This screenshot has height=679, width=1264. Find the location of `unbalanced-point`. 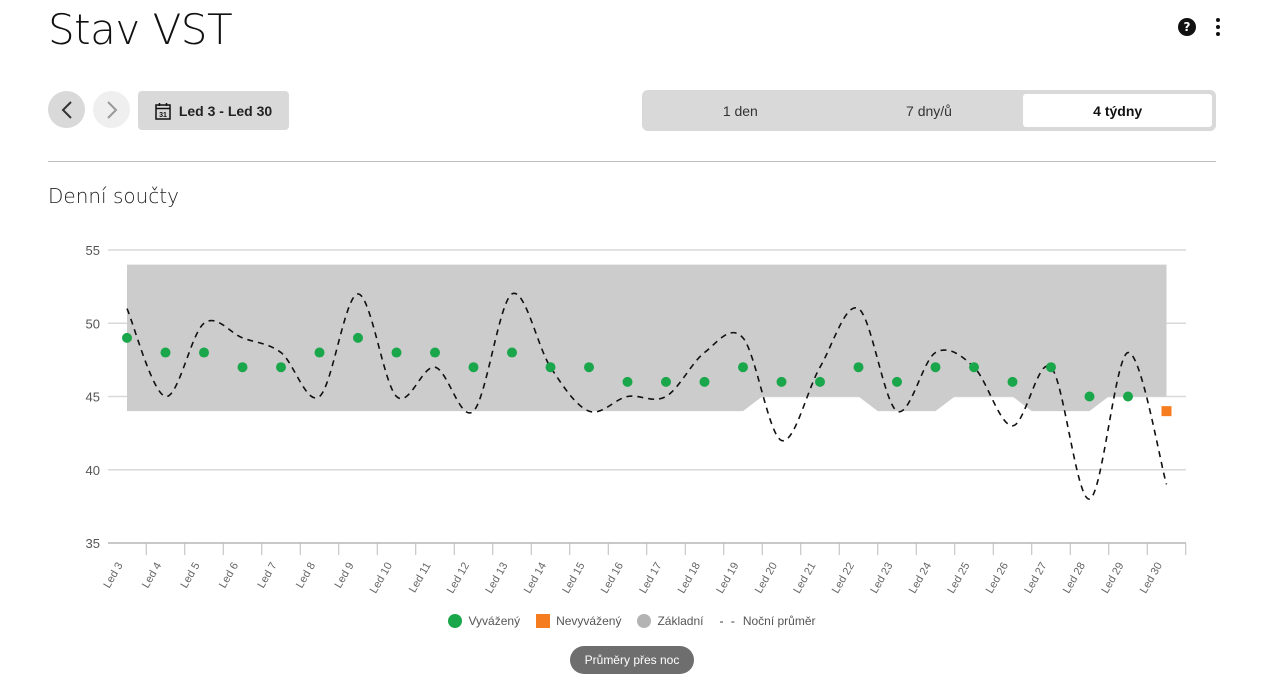

unbalanced-point is located at coordinates (1166, 411).